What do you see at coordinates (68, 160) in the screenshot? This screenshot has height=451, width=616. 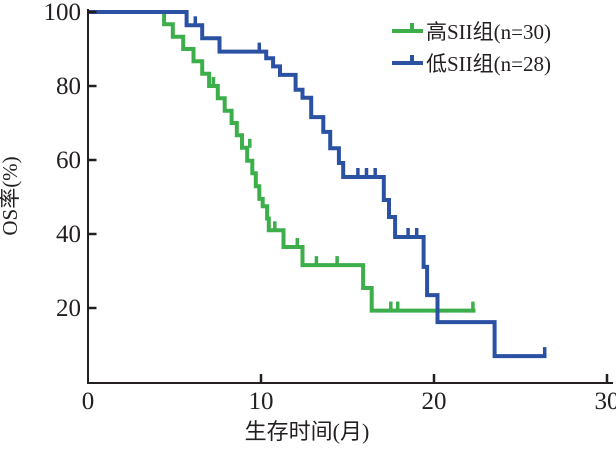 I see `y-tick-label-60: 60` at bounding box center [68, 160].